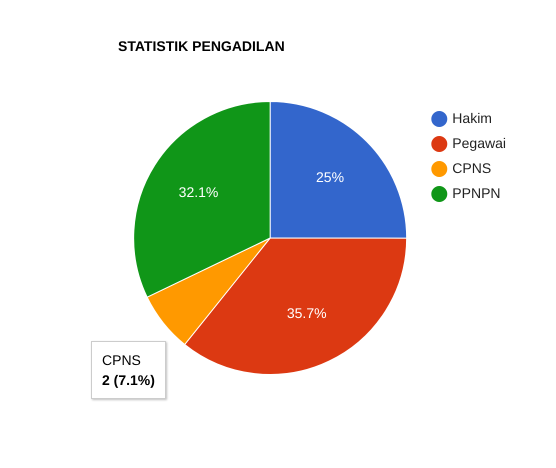 Image resolution: width=556 pixels, height=468 pixels. I want to click on data-label: 32.1%, so click(198, 192).